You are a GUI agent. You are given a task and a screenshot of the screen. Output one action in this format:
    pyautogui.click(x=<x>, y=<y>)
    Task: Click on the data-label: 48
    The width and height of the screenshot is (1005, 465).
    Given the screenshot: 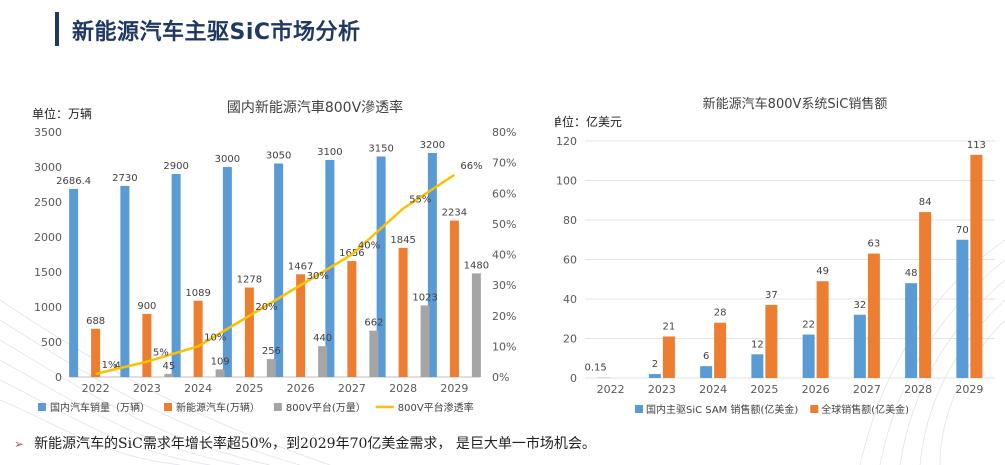 What is the action you would take?
    pyautogui.click(x=911, y=273)
    